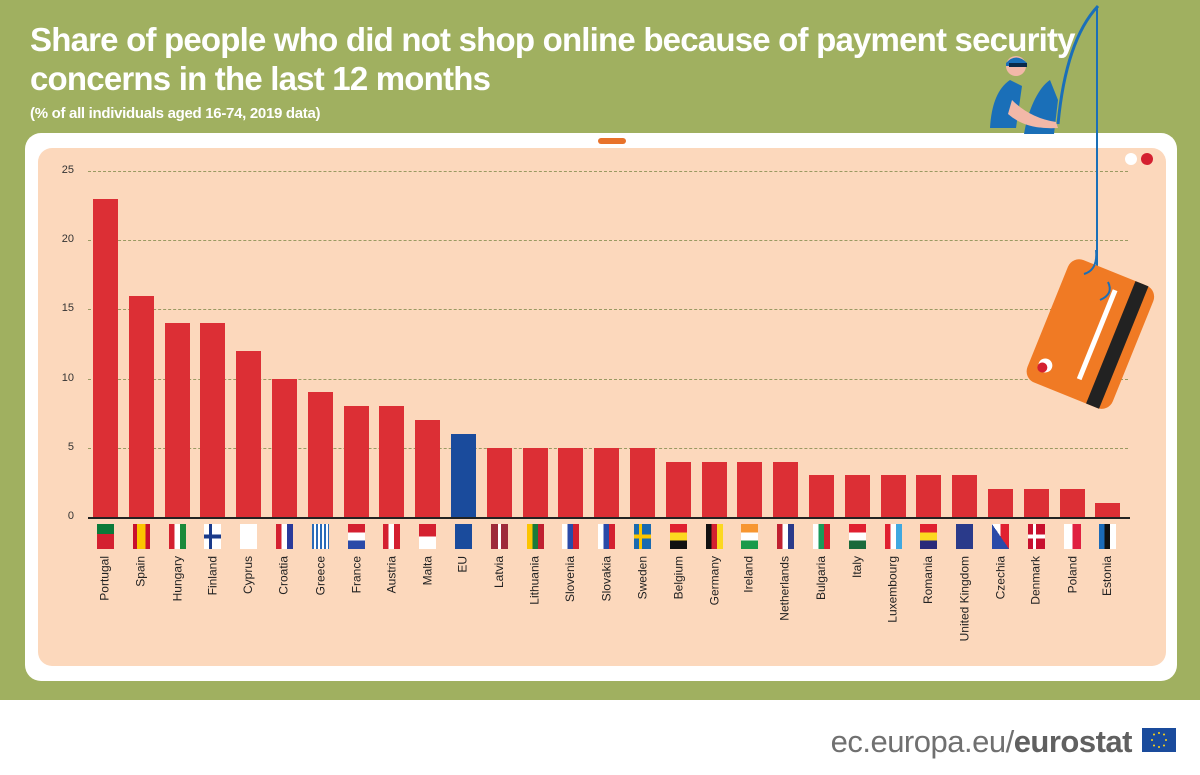 Image resolution: width=1200 pixels, height=775 pixels. Describe the element at coordinates (212, 420) in the screenshot. I see `bar-finland` at that location.